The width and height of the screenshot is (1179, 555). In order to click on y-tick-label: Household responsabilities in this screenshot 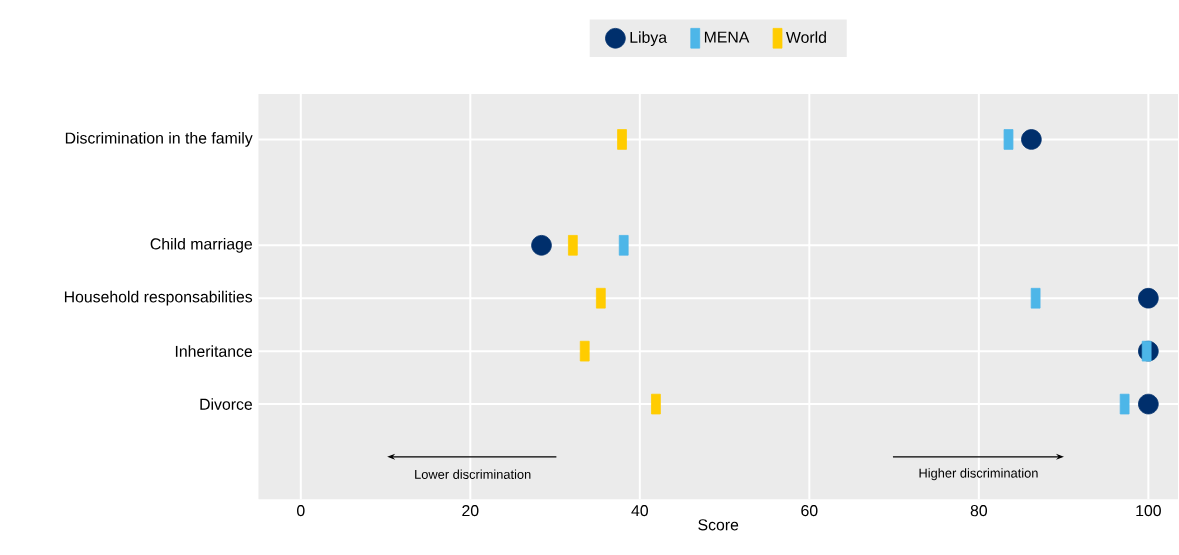, I will do `click(158, 298)`.